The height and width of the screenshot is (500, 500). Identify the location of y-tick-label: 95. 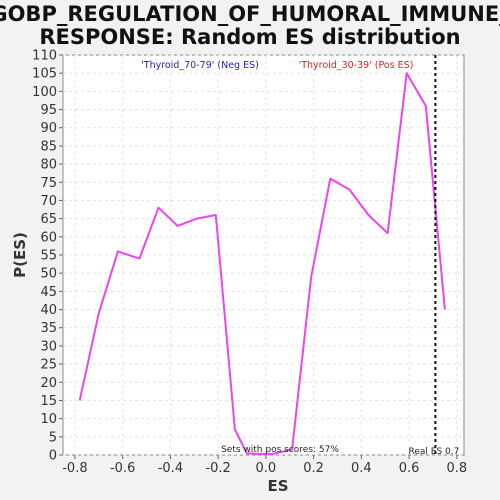
(48, 110).